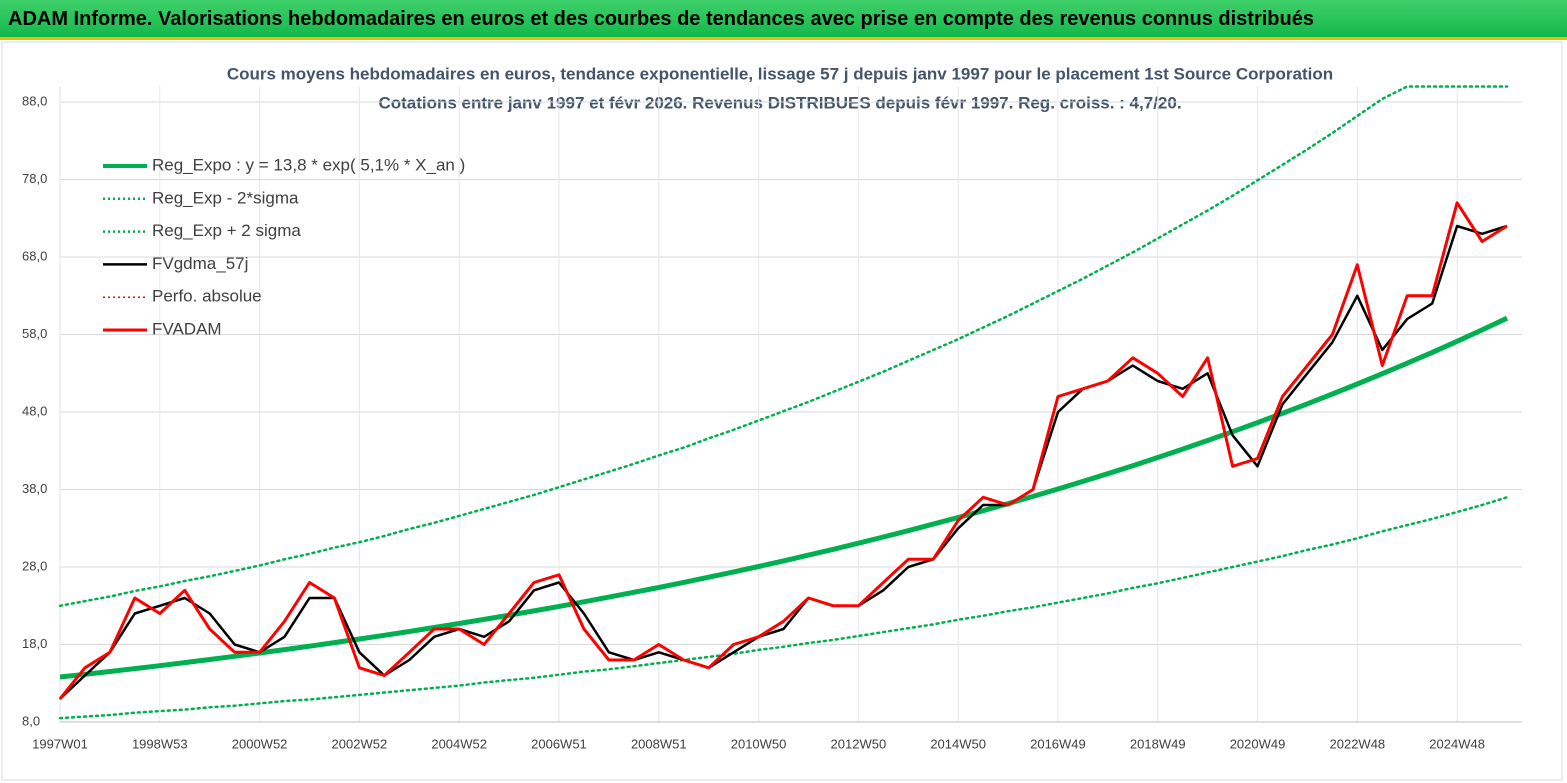 This screenshot has height=783, width=1567. I want to click on y-tick-label: 38,0, so click(34, 488).